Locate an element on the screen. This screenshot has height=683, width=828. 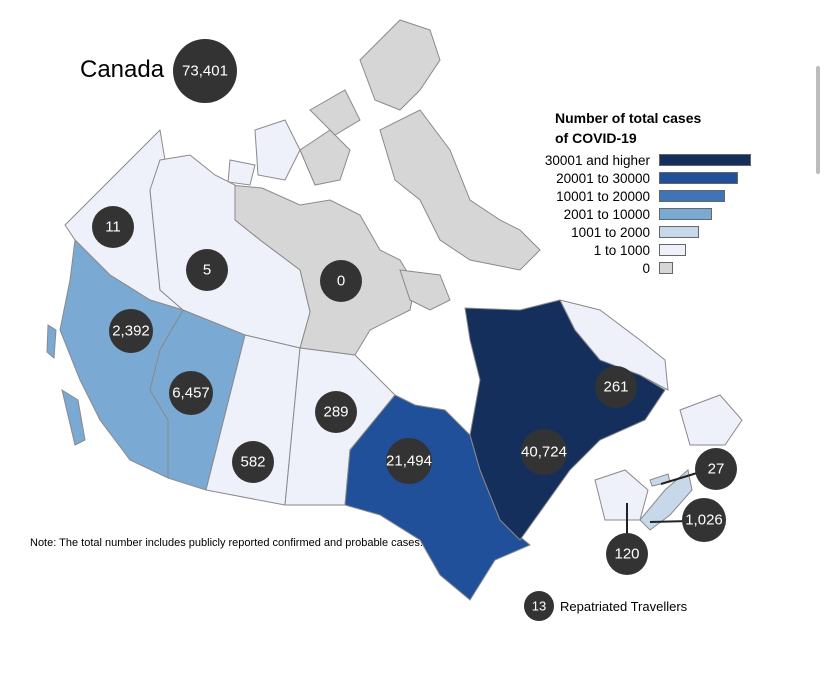
nb-cases-bubble: 120 is located at coordinates (627, 554).